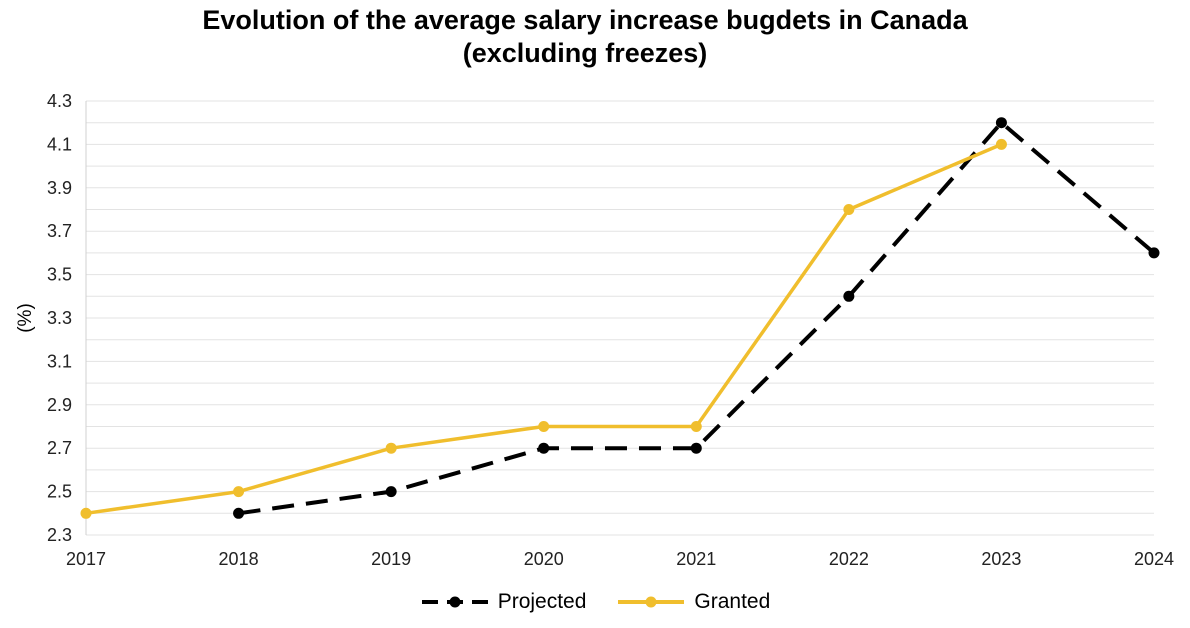  Describe the element at coordinates (651, 602) in the screenshot. I see `legend-swatch-granted` at that location.